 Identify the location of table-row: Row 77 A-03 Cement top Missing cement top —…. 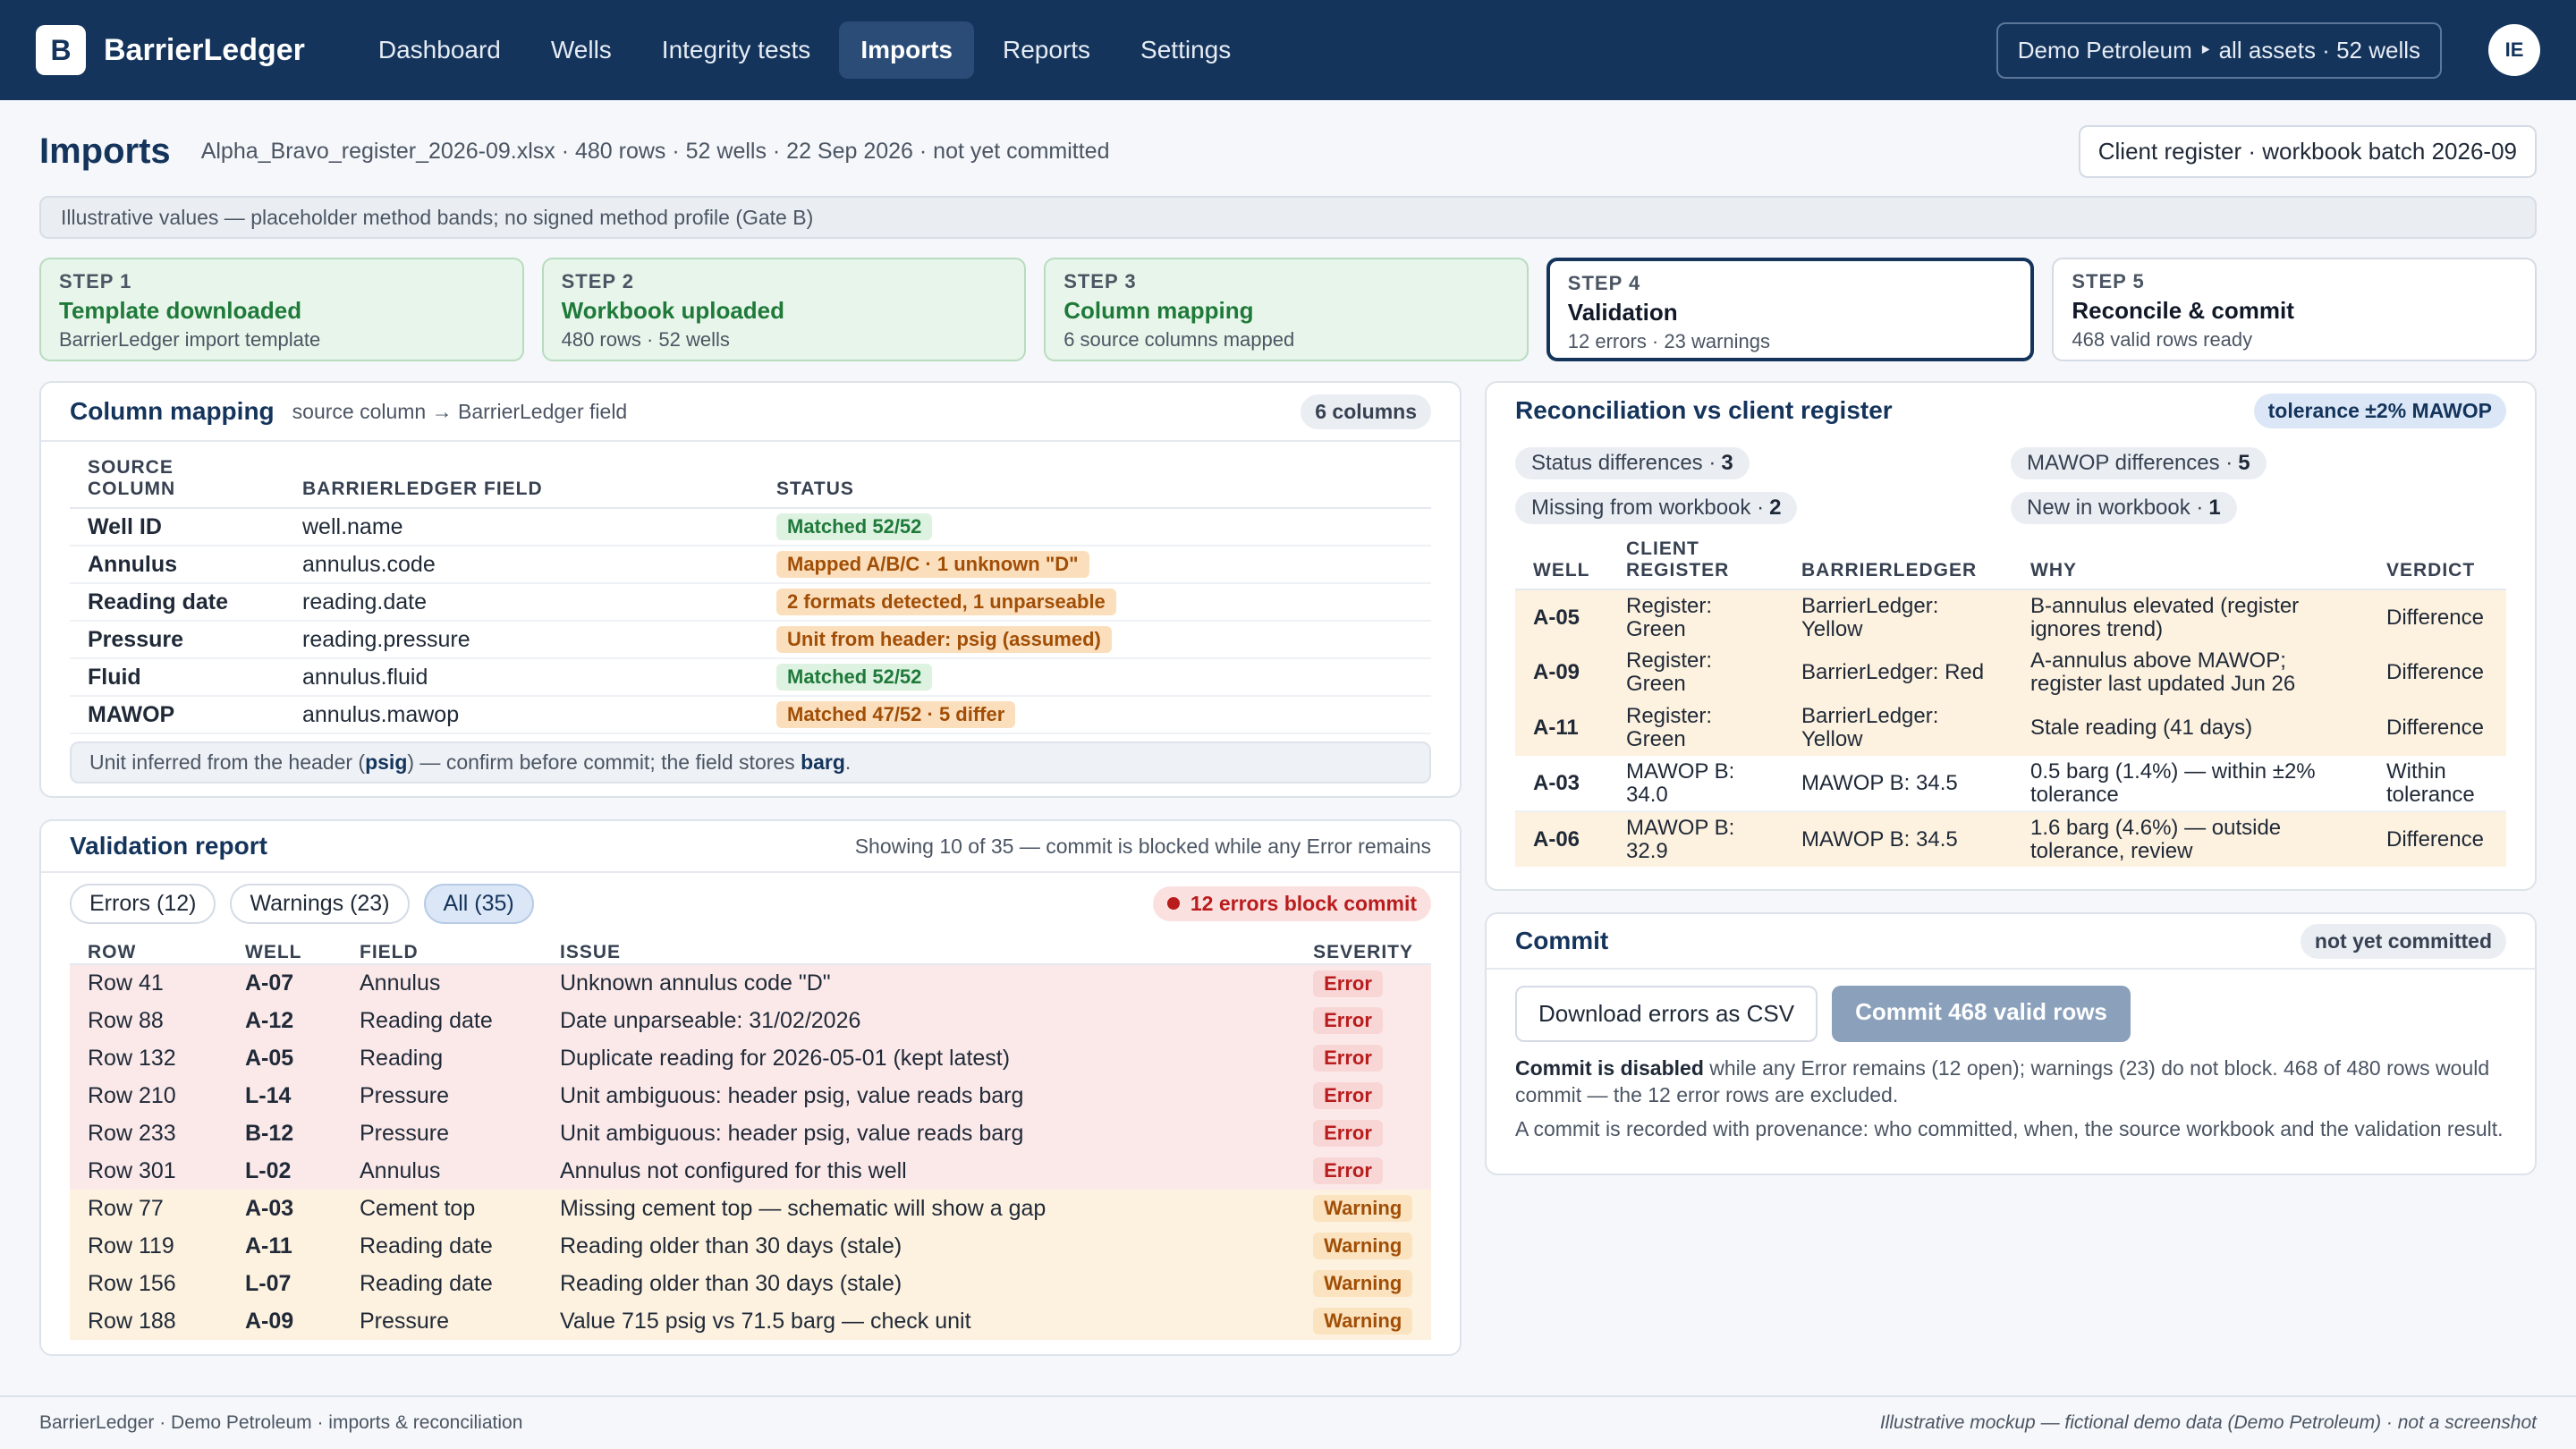
(750, 1208).